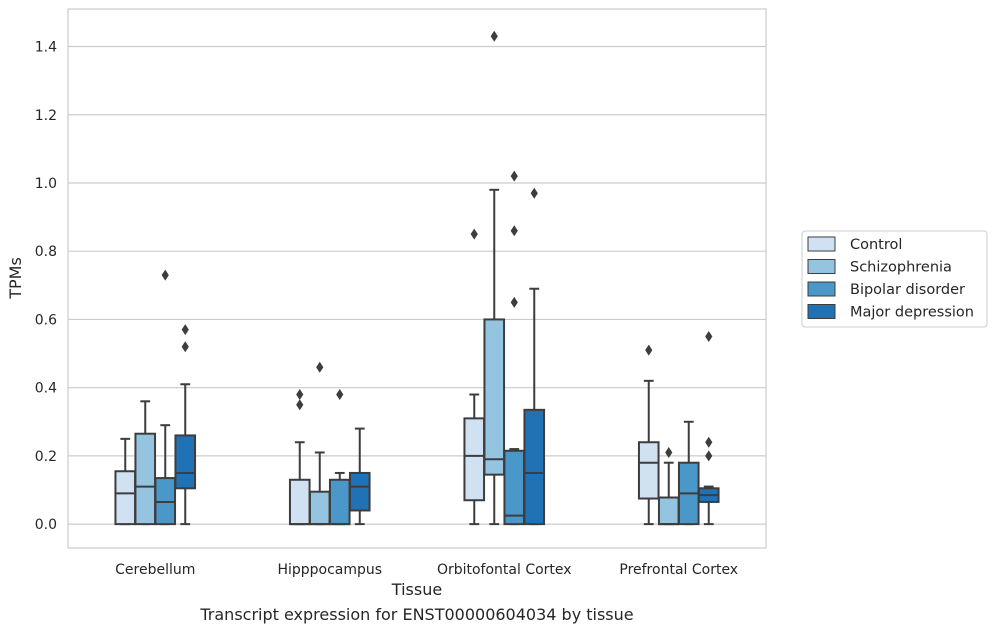 This screenshot has width=997, height=634. What do you see at coordinates (46, 184) in the screenshot?
I see `y-tick-label: 1.0` at bounding box center [46, 184].